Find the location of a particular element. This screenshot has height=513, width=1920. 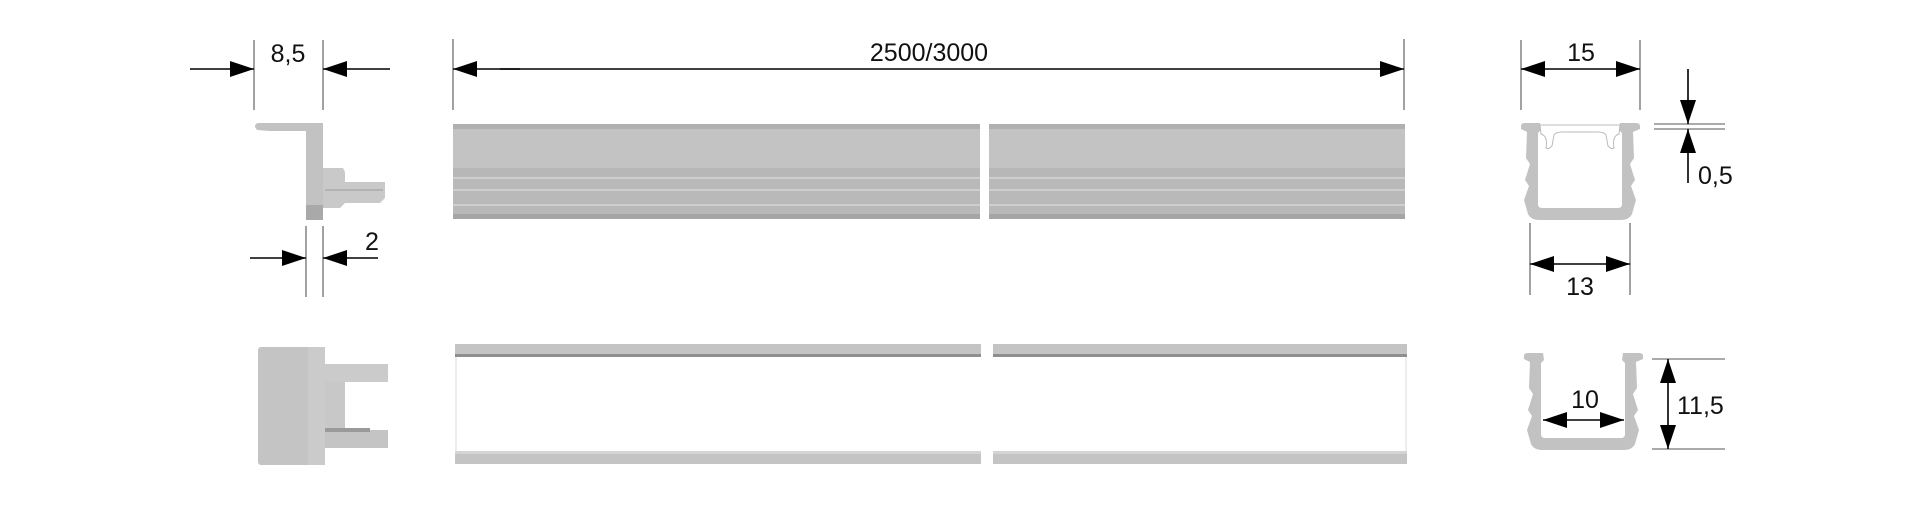

dimension-label-height: 11,5 is located at coordinates (1700, 406).